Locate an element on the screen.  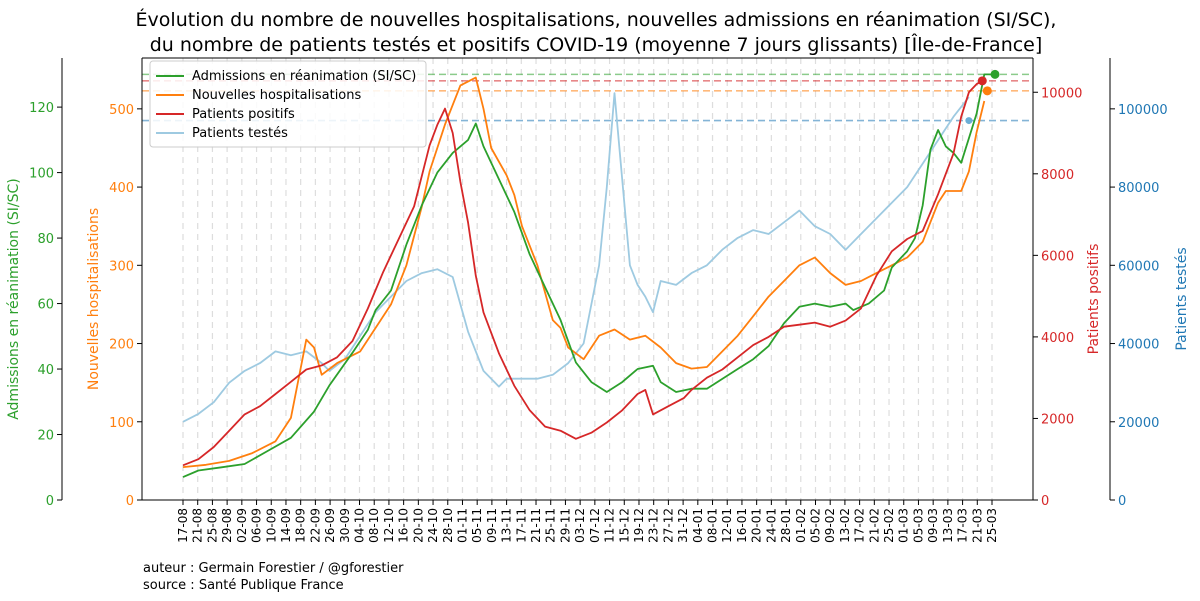
x-tick-label: 02-09 is located at coordinates (242, 525).